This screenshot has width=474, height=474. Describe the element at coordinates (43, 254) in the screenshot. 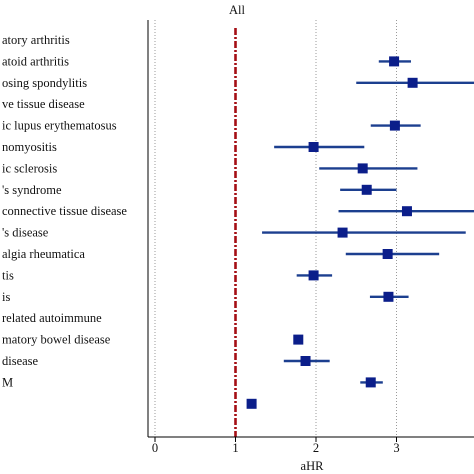

I see `row-label-10: algia rheumatica` at that location.